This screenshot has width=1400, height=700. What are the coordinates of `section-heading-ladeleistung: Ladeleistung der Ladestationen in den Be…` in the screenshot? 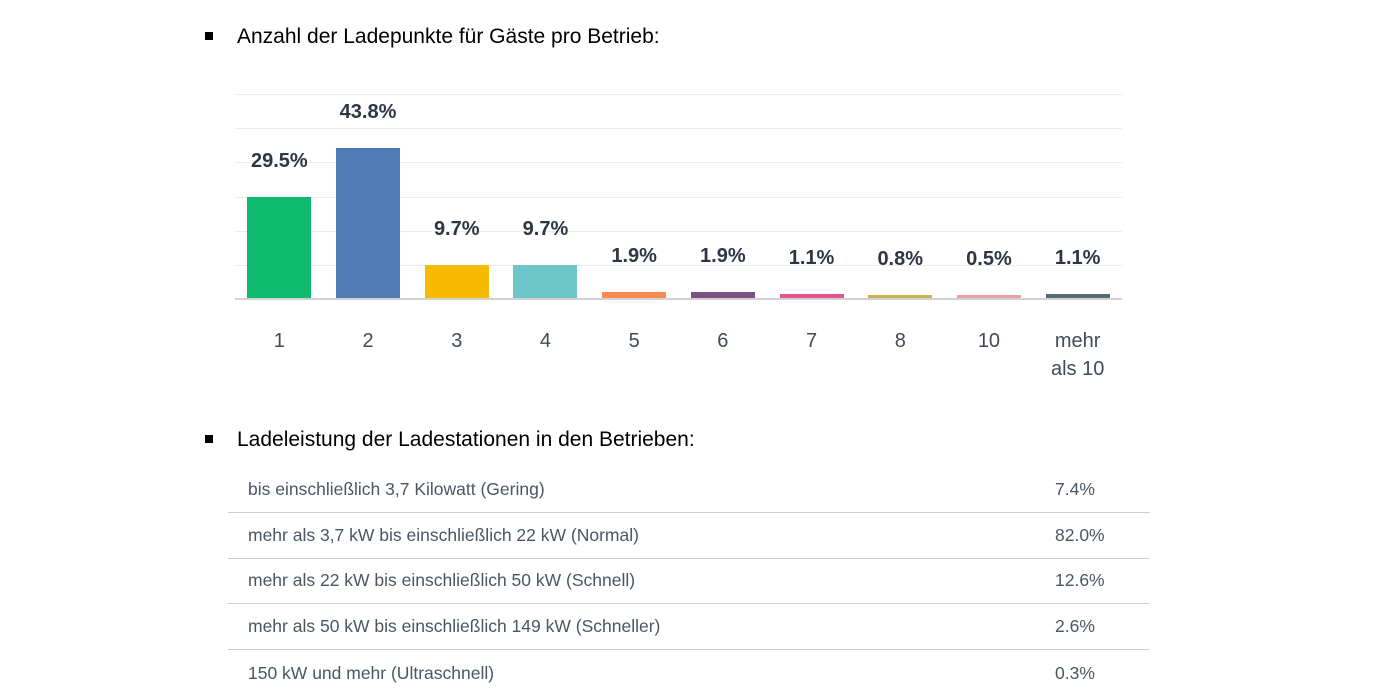 It's located at (680, 440).